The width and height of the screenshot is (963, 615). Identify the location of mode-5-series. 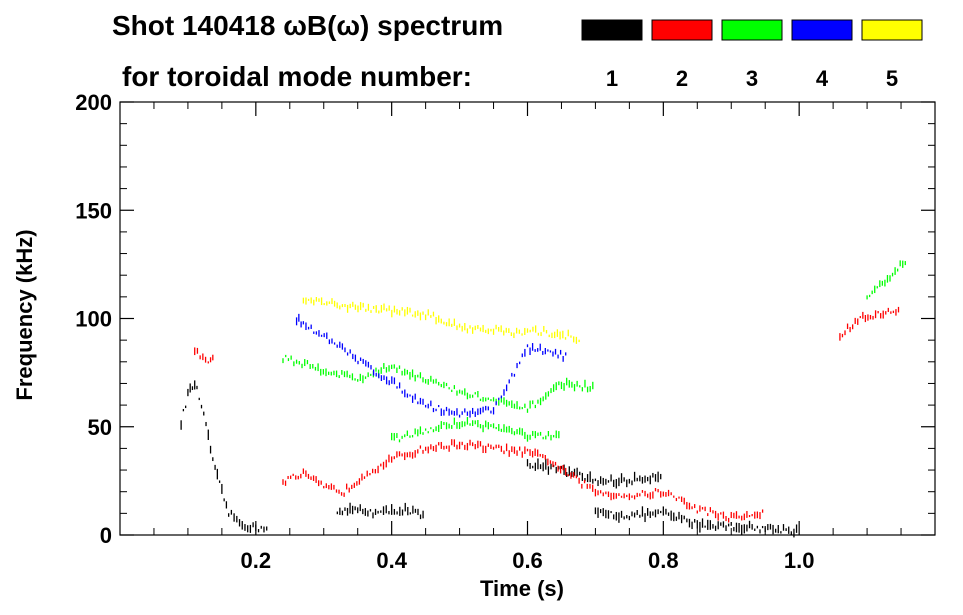
(441, 320).